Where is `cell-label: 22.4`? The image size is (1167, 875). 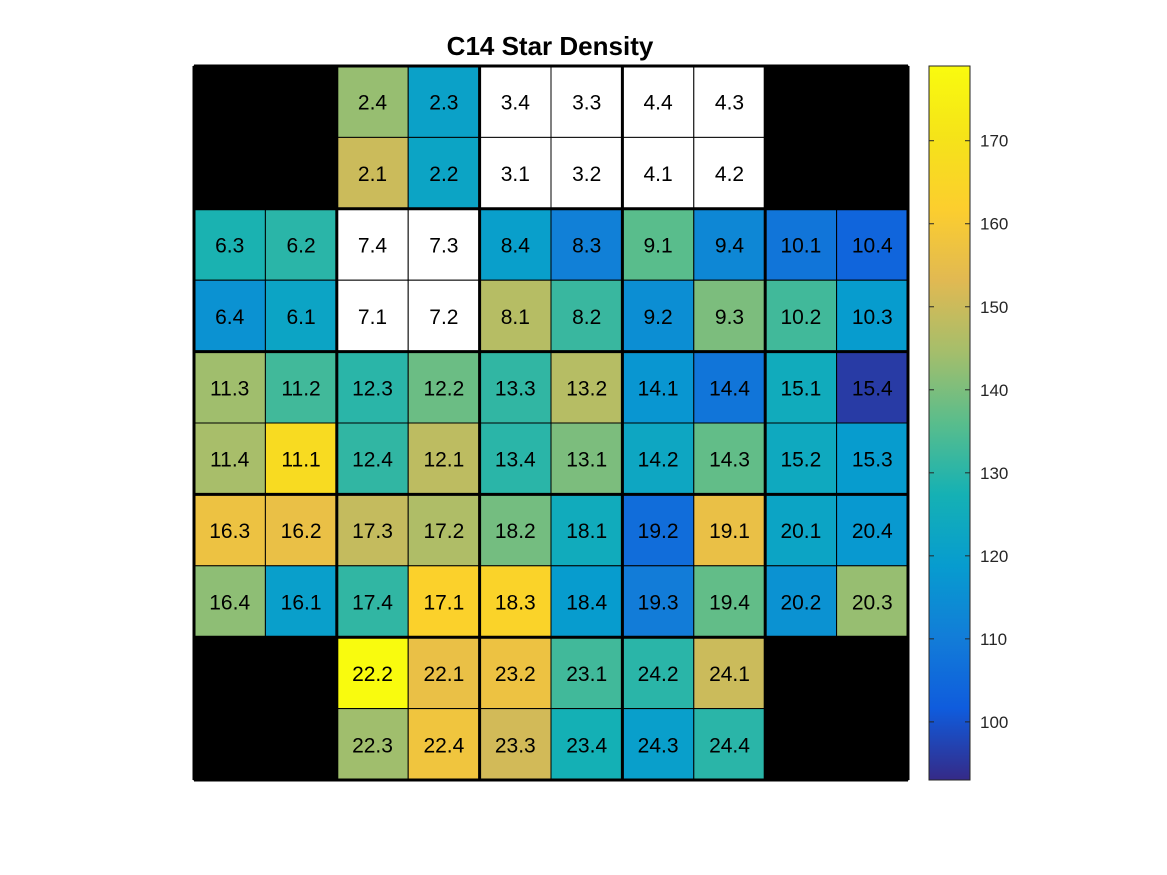
cell-label: 22.4 is located at coordinates (443, 745).